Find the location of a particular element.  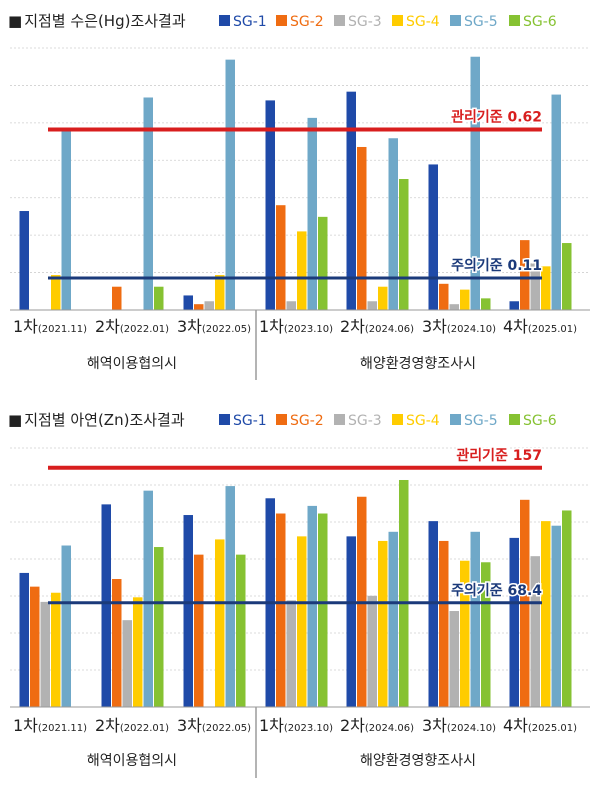

category-date: (2023.10) is located at coordinates (308, 728).